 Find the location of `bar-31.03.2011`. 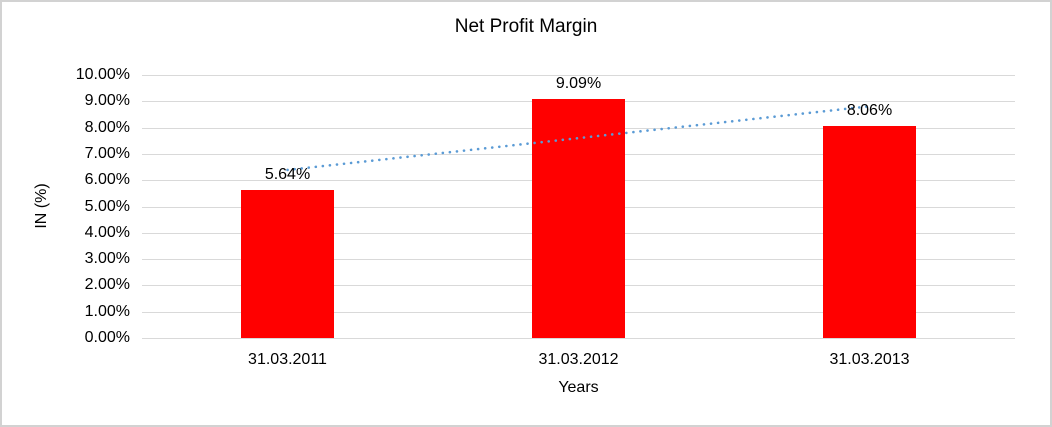

bar-31.03.2011 is located at coordinates (287, 263).